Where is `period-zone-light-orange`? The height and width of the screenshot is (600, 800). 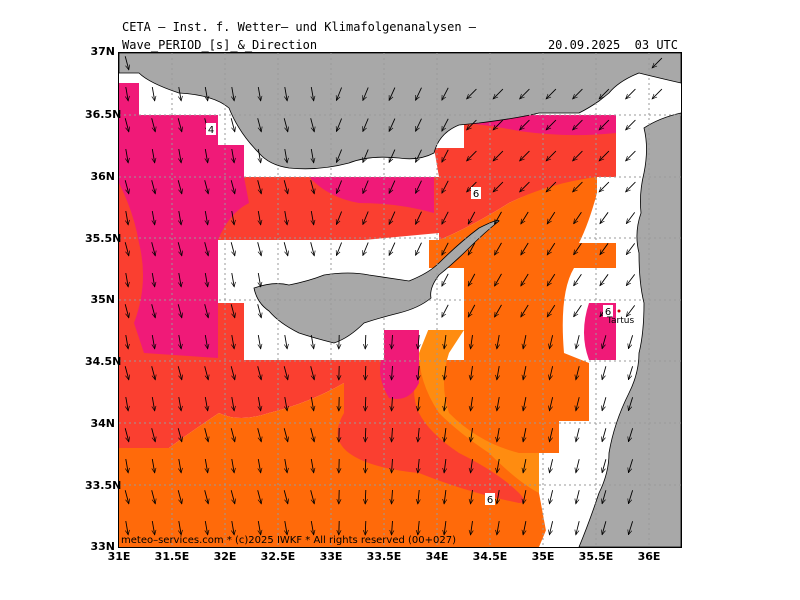 period-zone-light-orange is located at coordinates (479, 398).